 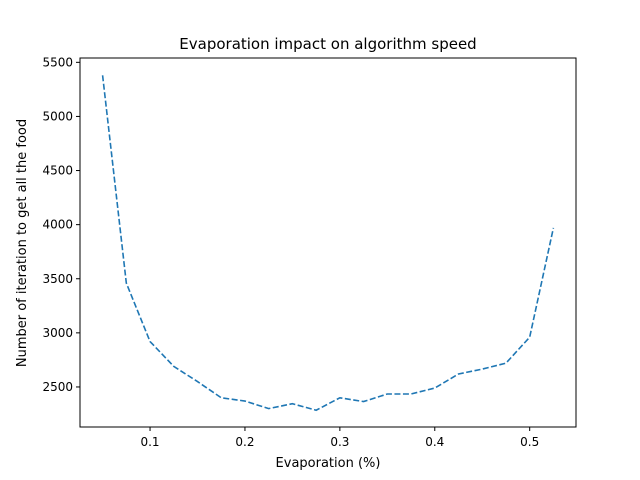 I want to click on y-tick-label: 5000, so click(x=57, y=116).